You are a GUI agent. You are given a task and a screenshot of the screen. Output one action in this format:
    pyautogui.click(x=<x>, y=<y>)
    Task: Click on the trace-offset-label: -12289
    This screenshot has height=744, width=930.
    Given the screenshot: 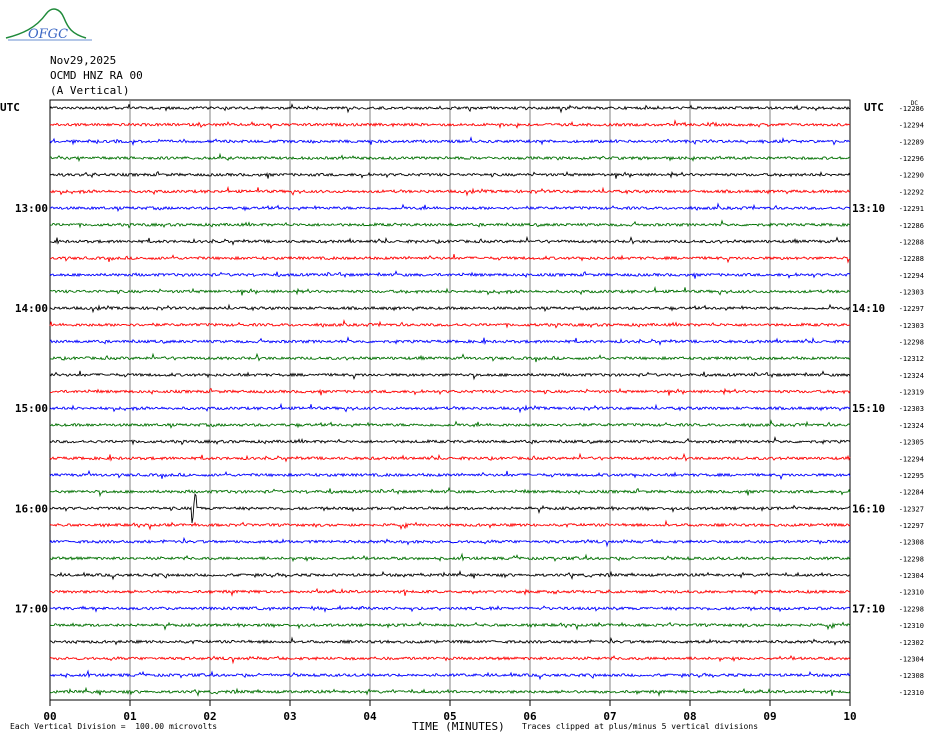 What is the action you would take?
    pyautogui.click(x=911, y=142)
    